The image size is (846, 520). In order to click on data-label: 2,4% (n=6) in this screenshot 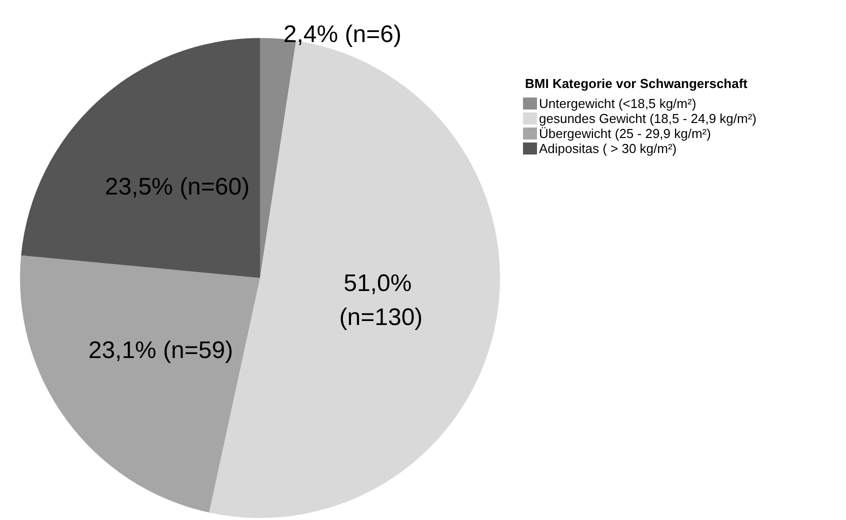, I will do `click(342, 34)`.